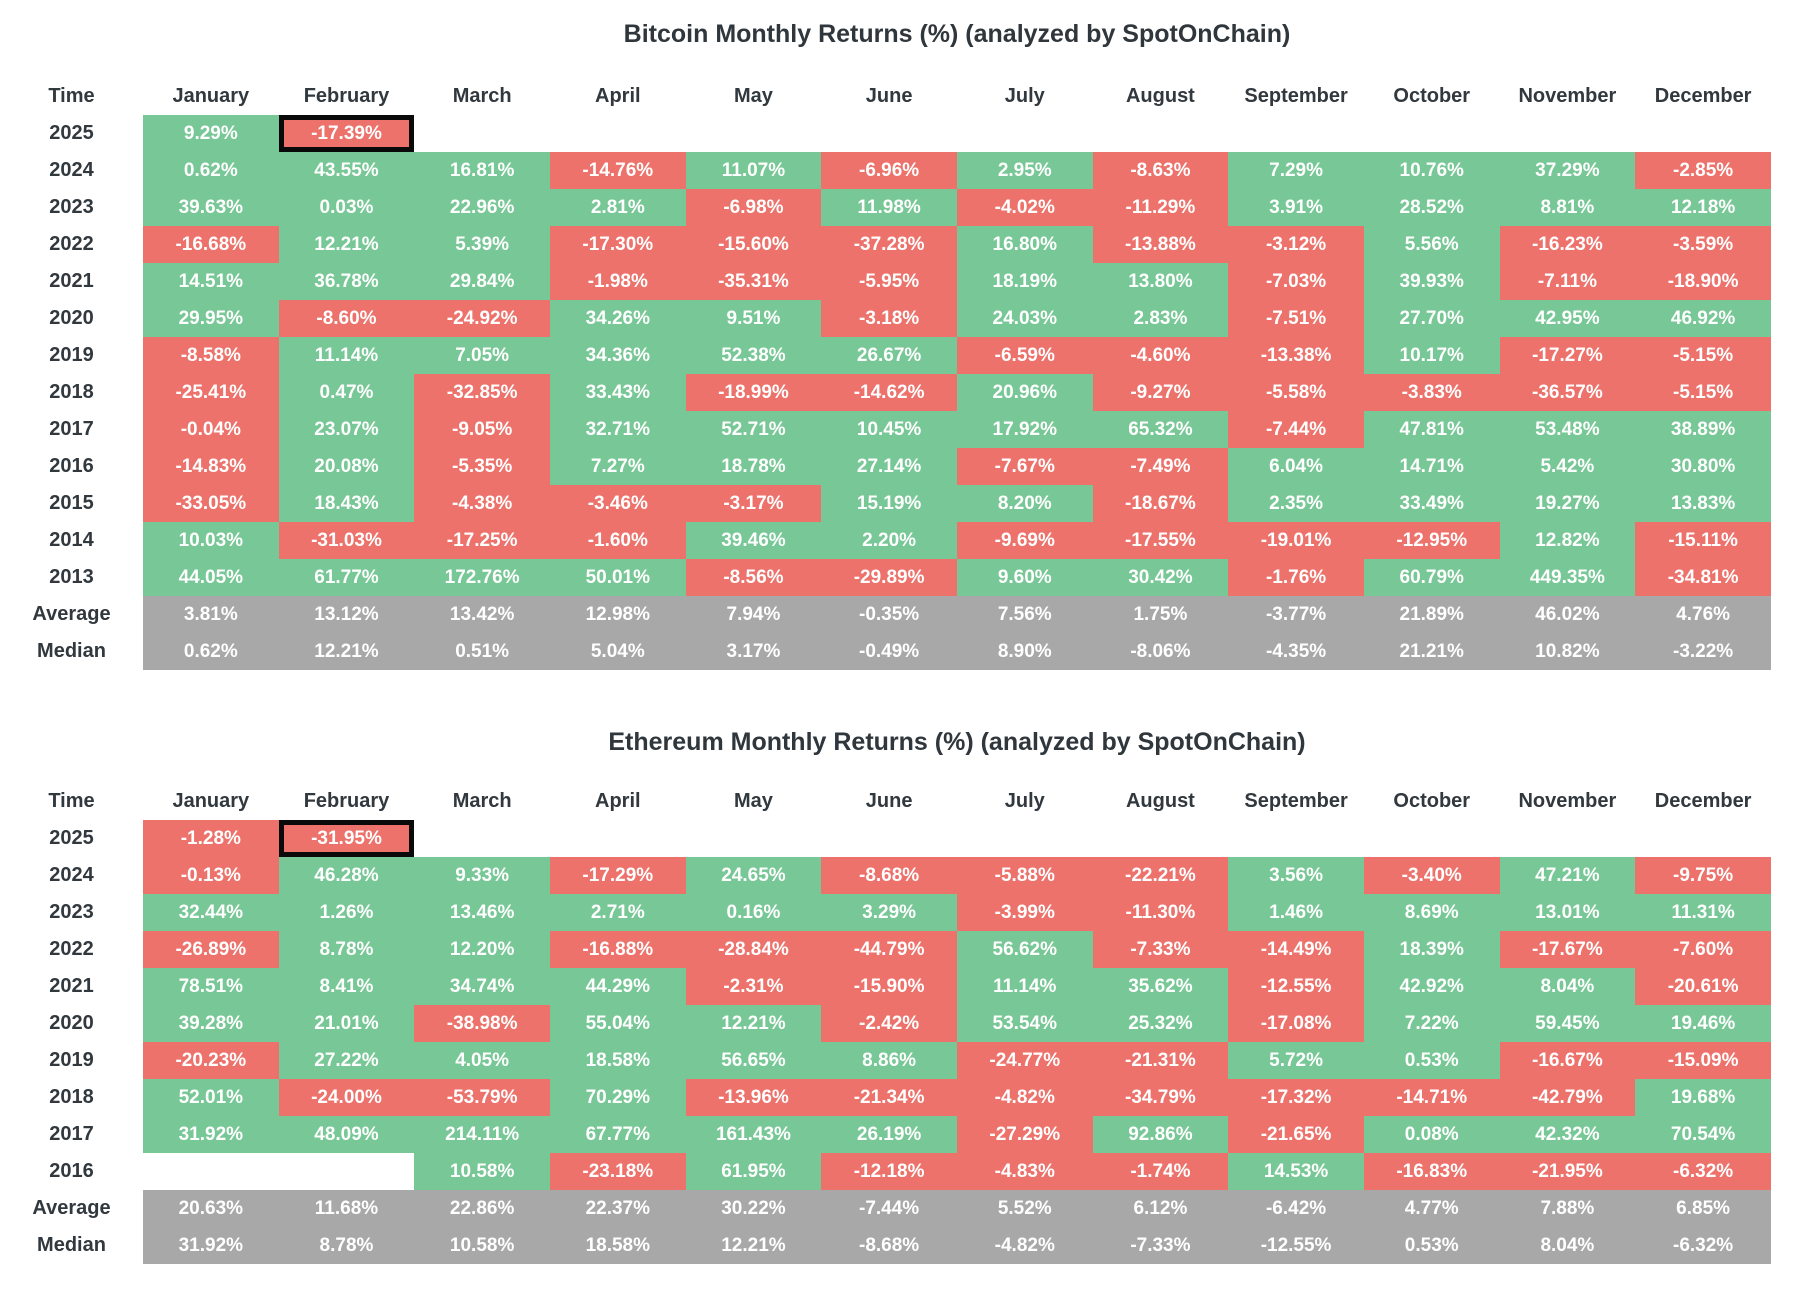  What do you see at coordinates (346, 986) in the screenshot?
I see `return-cell: 8.41%` at bounding box center [346, 986].